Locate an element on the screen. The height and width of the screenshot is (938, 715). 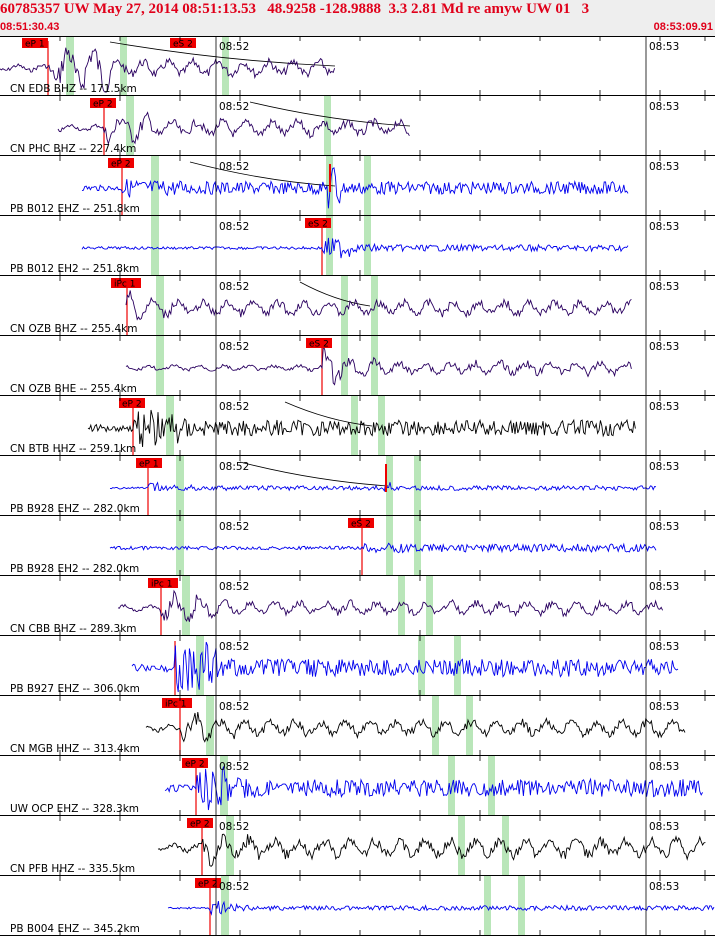
station-label: PB B012 EH2 -- 251.8km is located at coordinates (74, 269).